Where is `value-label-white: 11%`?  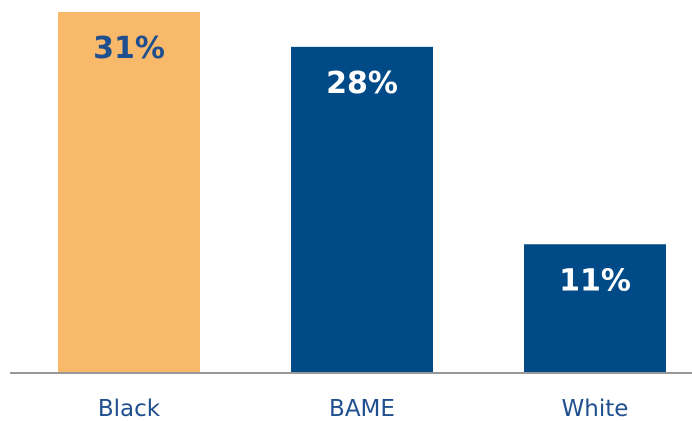
value-label-white: 11% is located at coordinates (595, 280).